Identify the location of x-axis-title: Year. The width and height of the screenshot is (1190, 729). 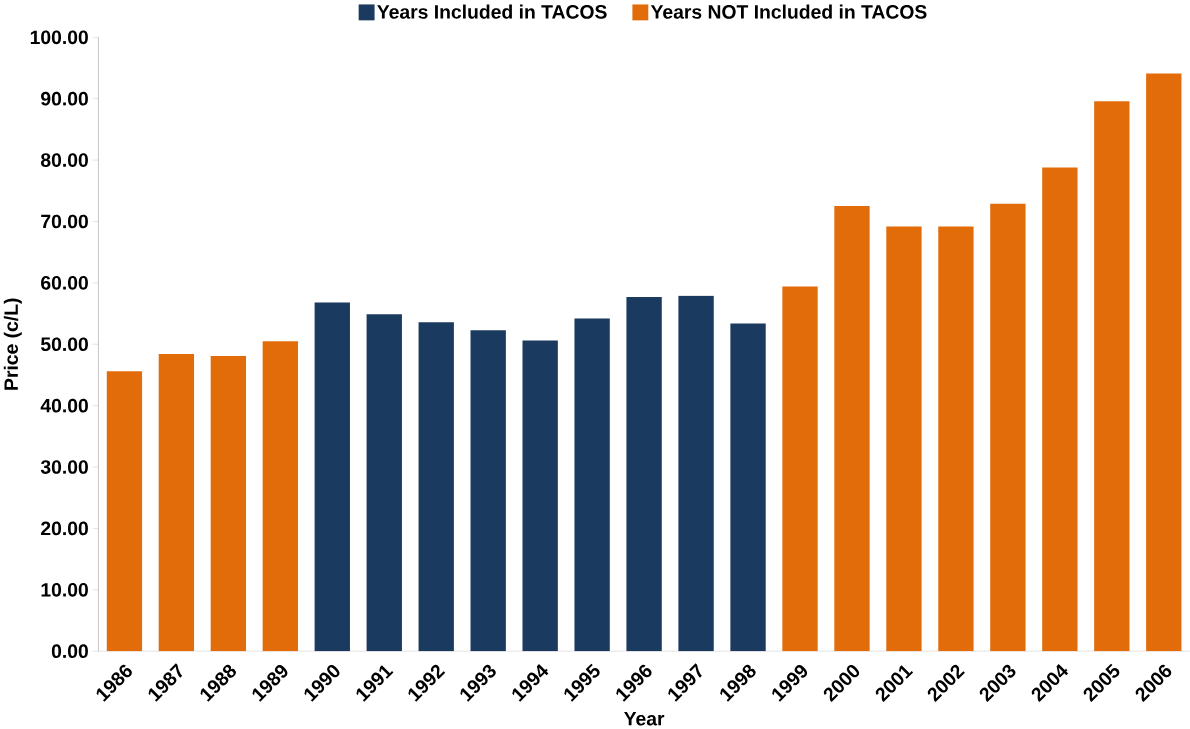
(644, 718).